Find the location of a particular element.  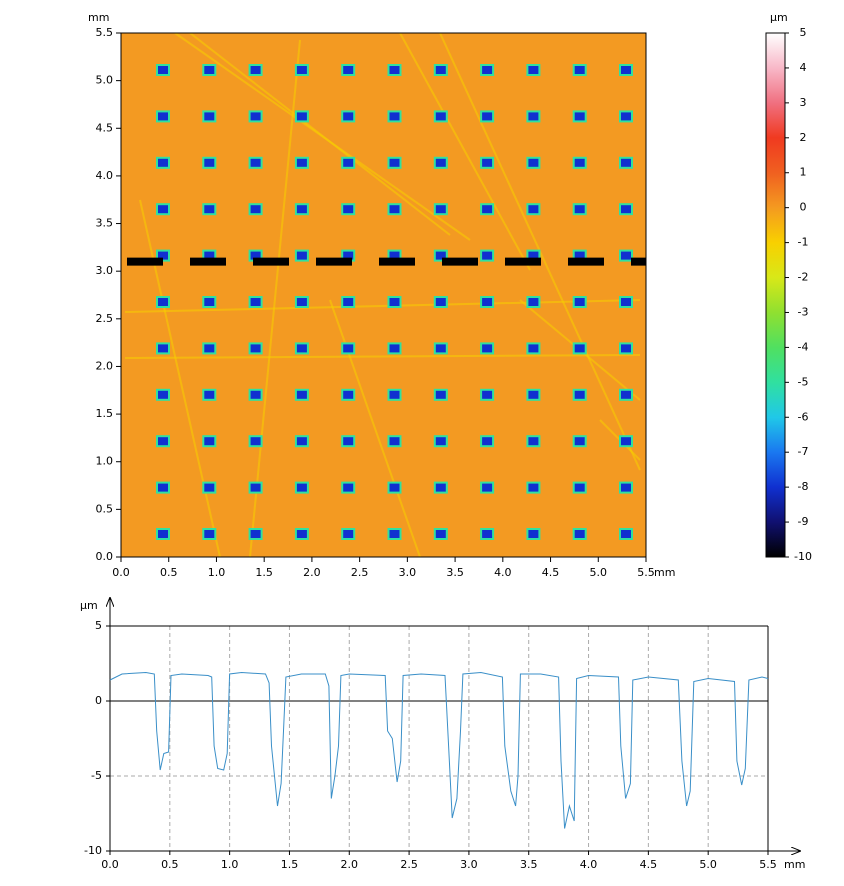

x-tick-label: 3.5 is located at coordinates (455, 572).